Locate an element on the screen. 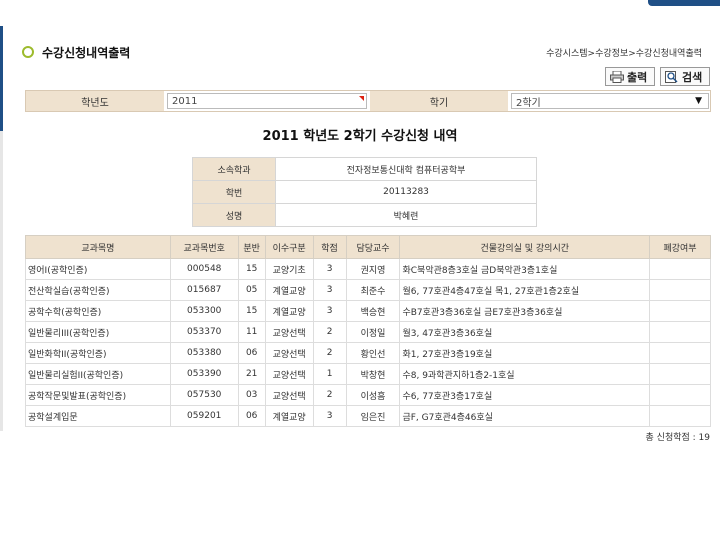  info-value: 전자정보통신대학 컴퓨터공학부 is located at coordinates (406, 169).